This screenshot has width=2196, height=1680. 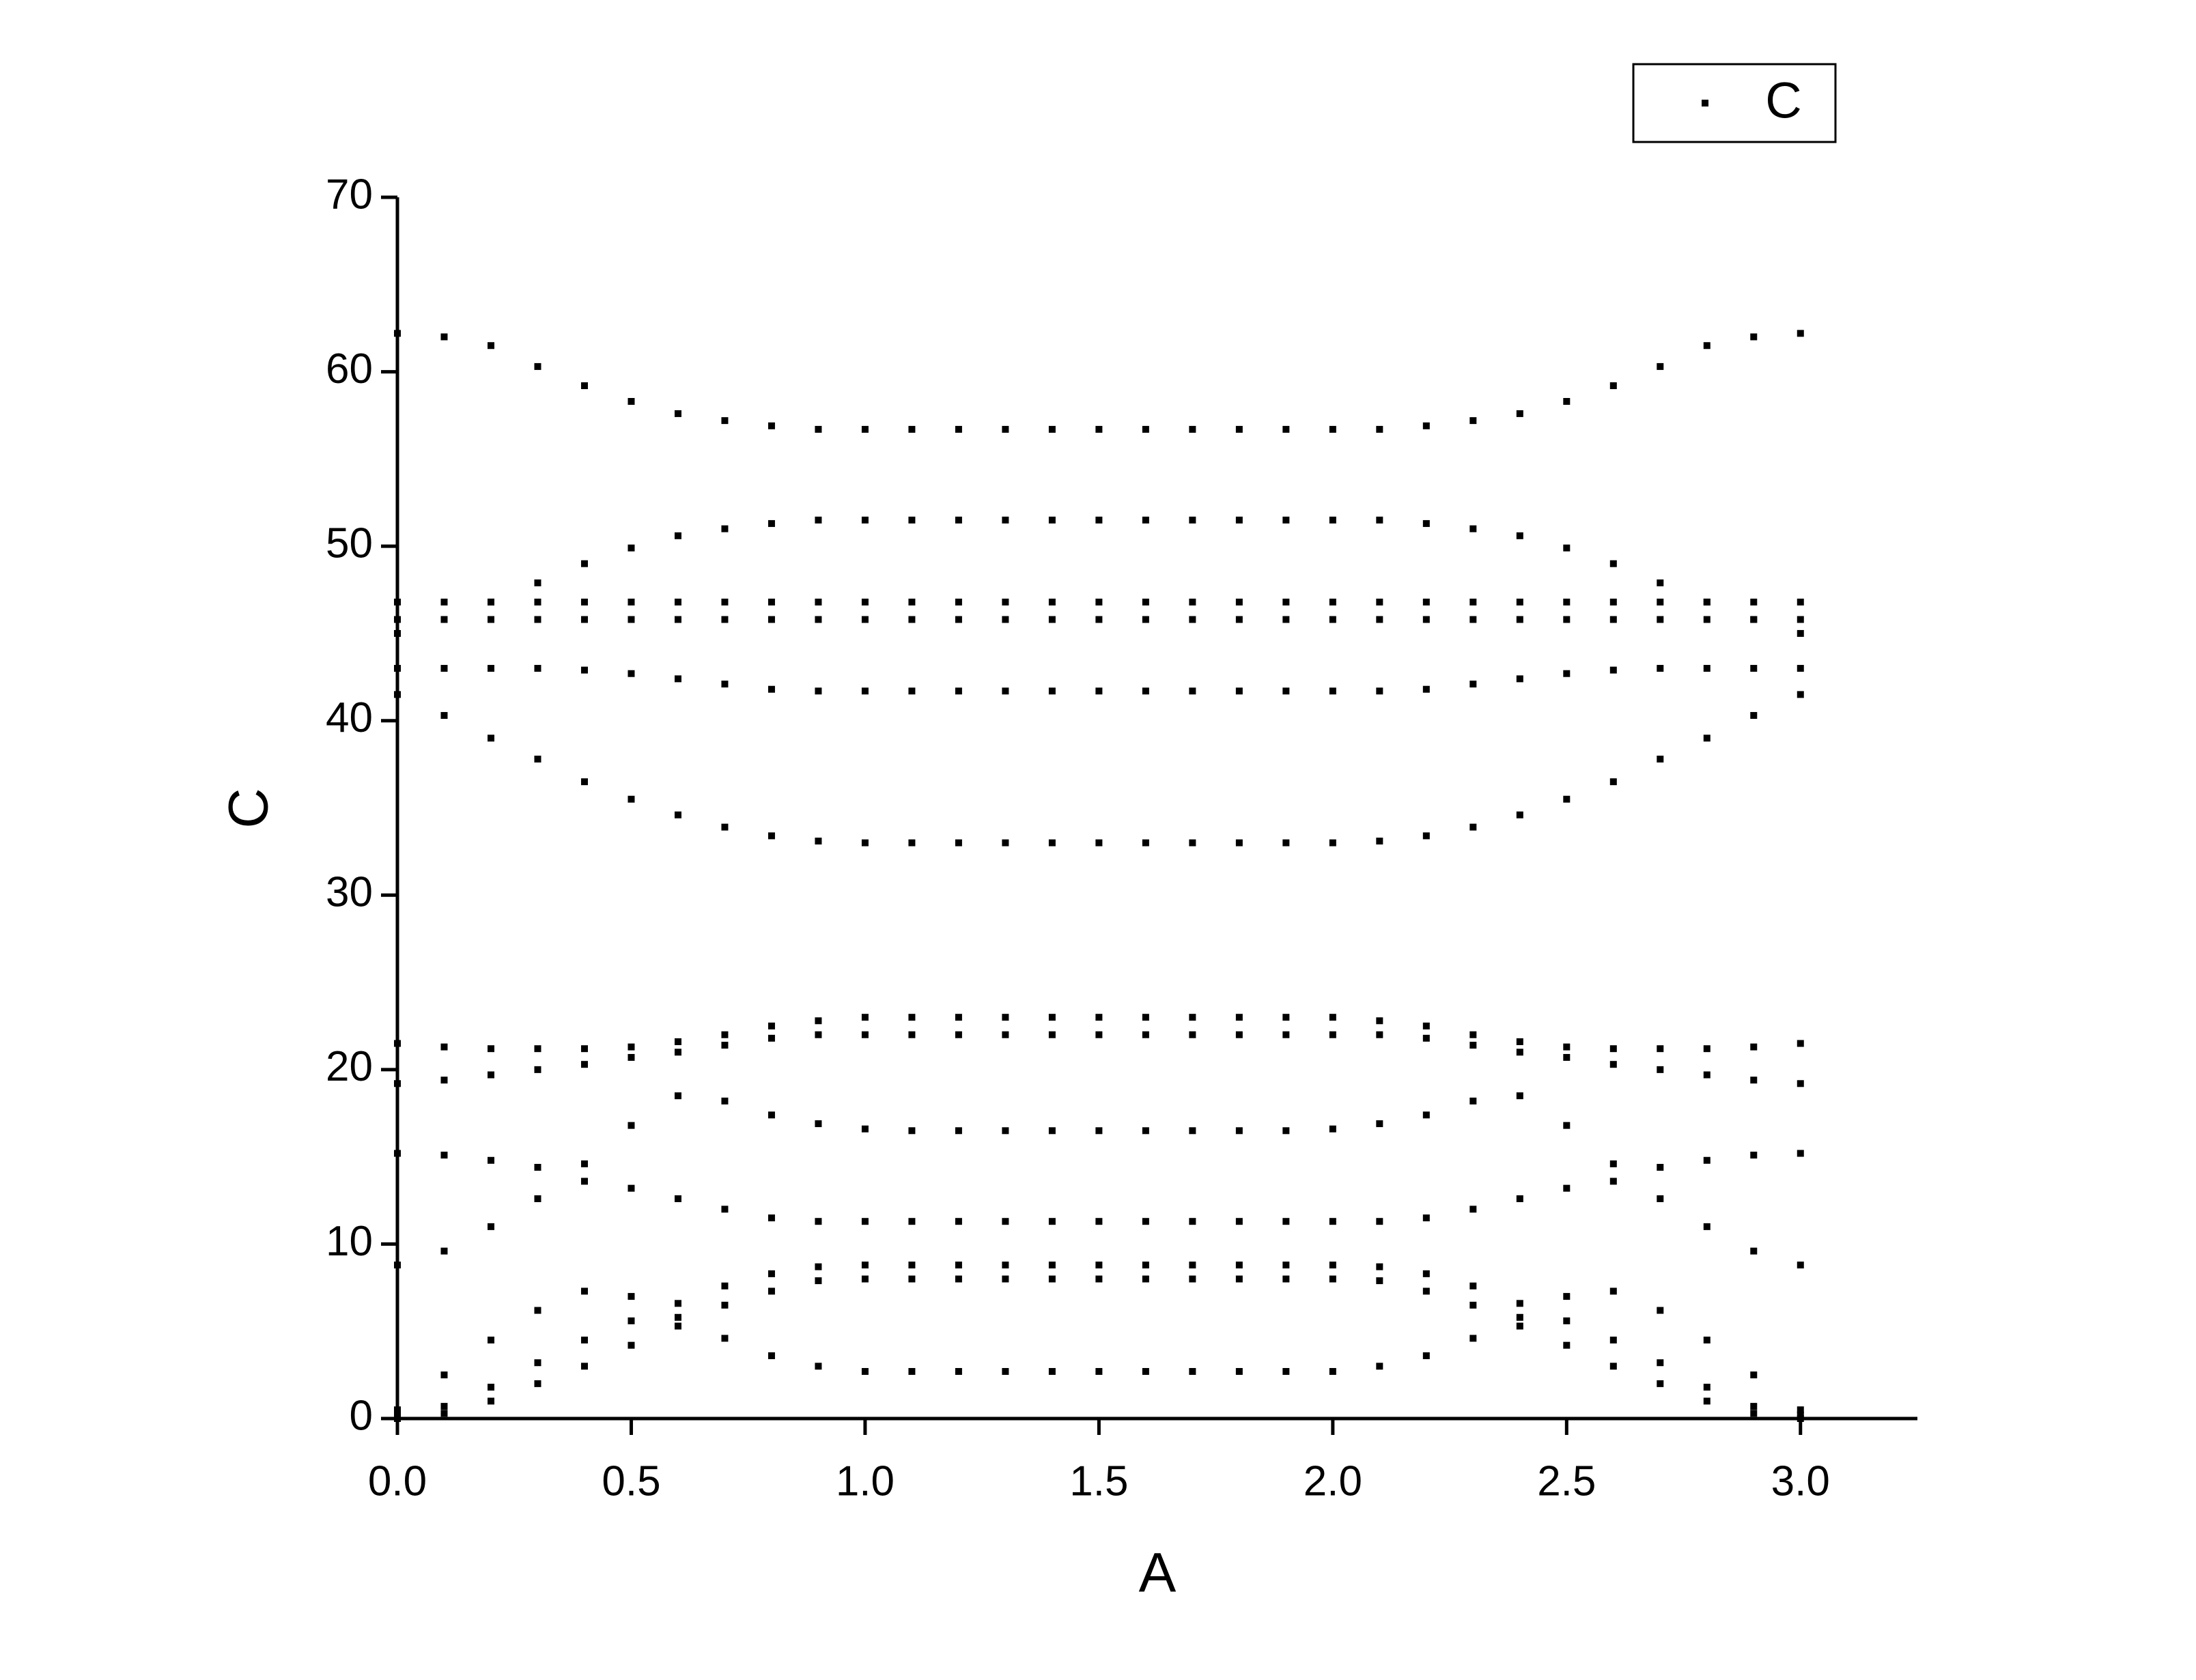 What do you see at coordinates (362, 1415) in the screenshot?
I see `y-tick-label: 0` at bounding box center [362, 1415].